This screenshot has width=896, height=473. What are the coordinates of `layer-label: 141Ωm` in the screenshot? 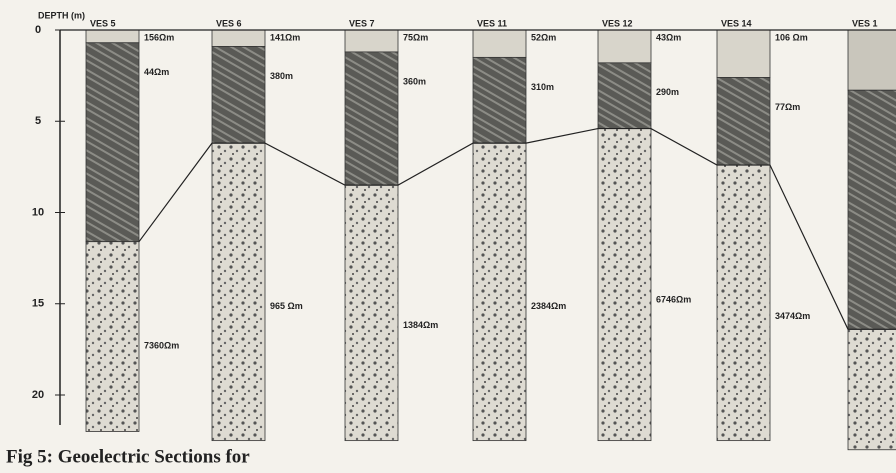 It's located at (285, 37).